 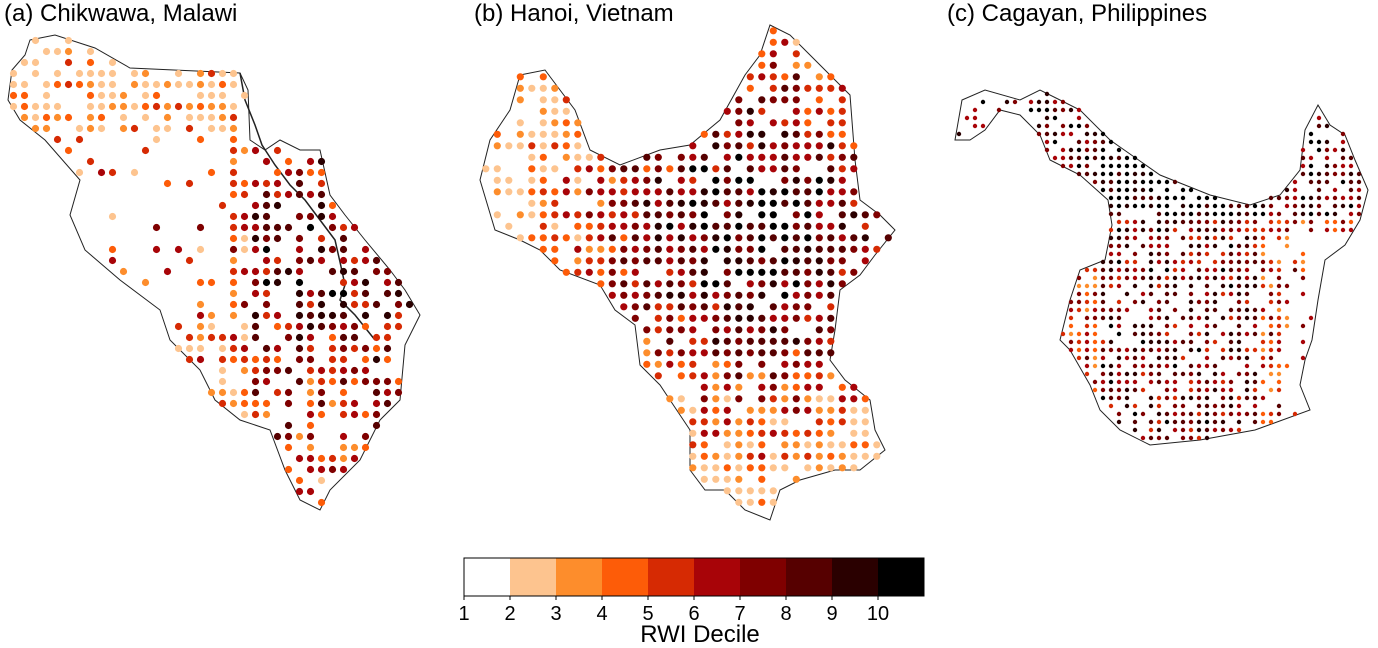 I want to click on colorbar-swatch, so click(x=717, y=577).